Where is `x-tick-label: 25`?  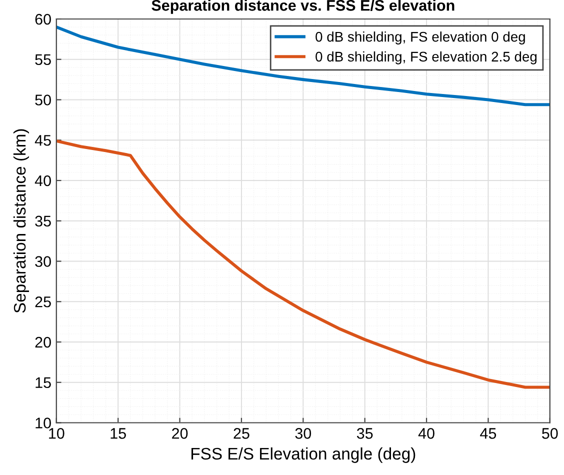
x-tick-label: 25 is located at coordinates (242, 433).